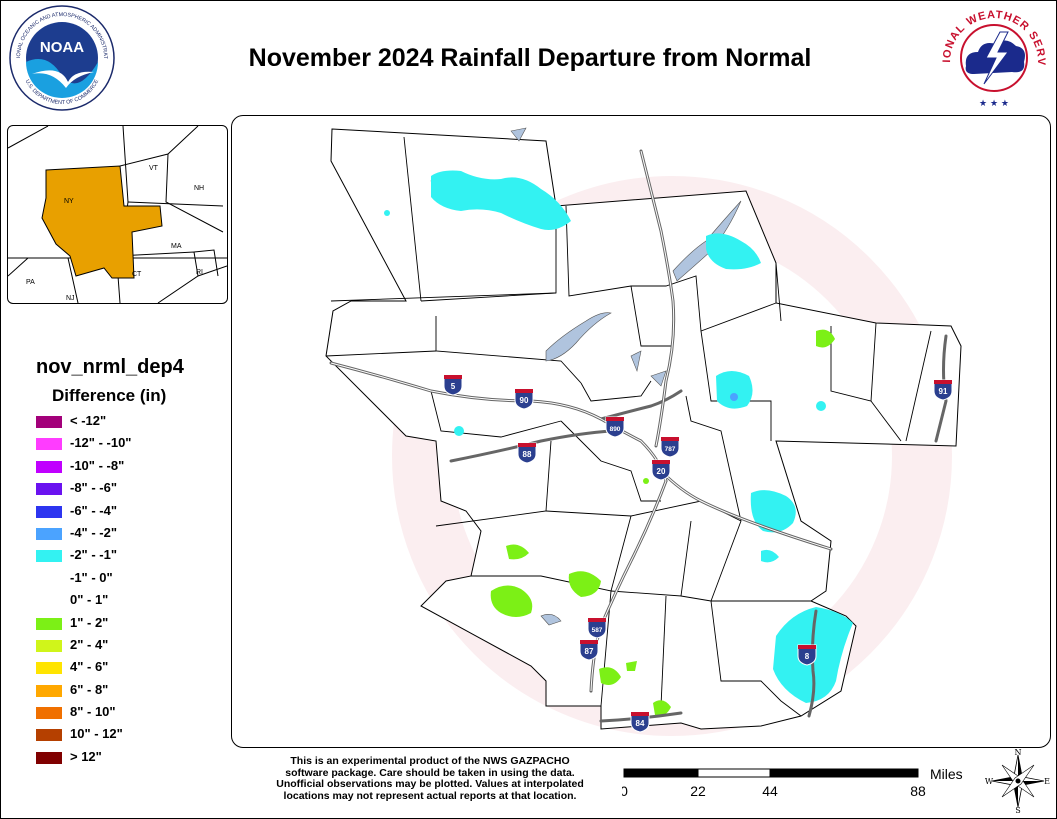  I want to click on scale-tick: 22, so click(698, 791).